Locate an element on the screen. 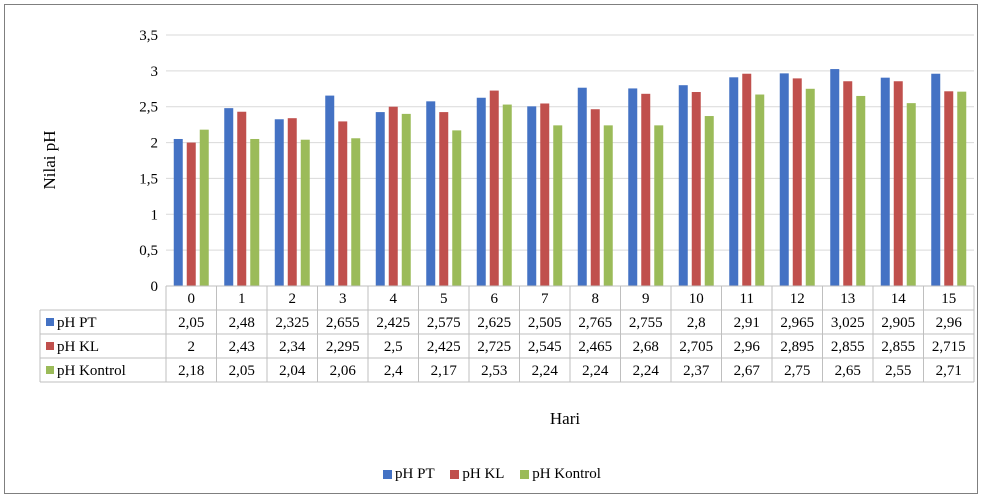 This screenshot has height=498, width=984. x-tick-label: 12 is located at coordinates (797, 299).